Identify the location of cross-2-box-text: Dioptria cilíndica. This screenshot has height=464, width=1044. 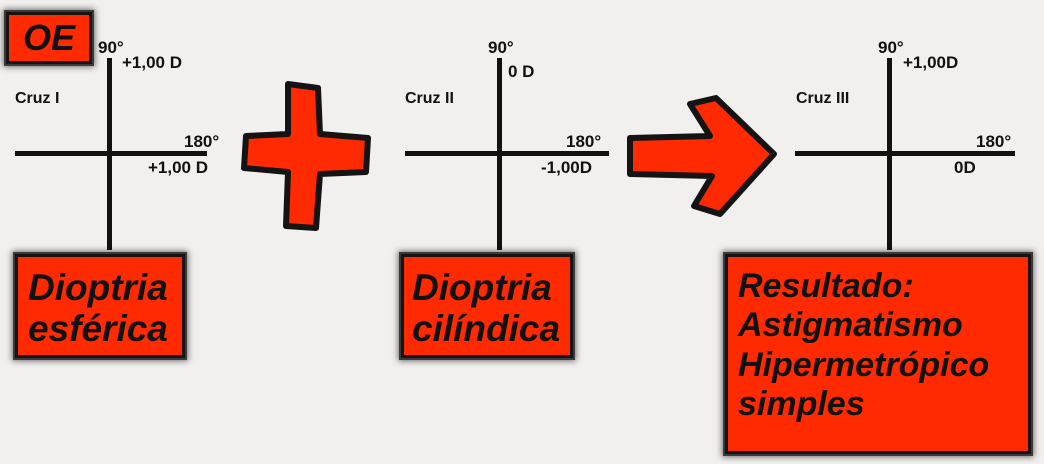
(491, 308).